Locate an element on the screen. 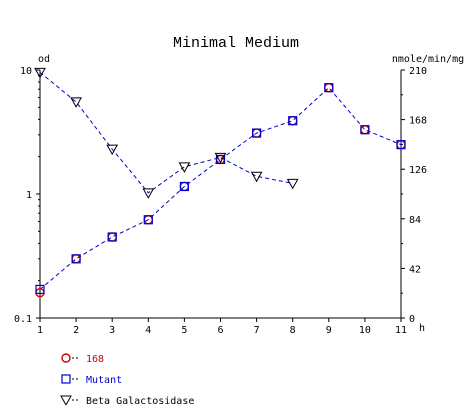 The image size is (472, 405). legend-marker-beta-galactosidase is located at coordinates (66, 400).